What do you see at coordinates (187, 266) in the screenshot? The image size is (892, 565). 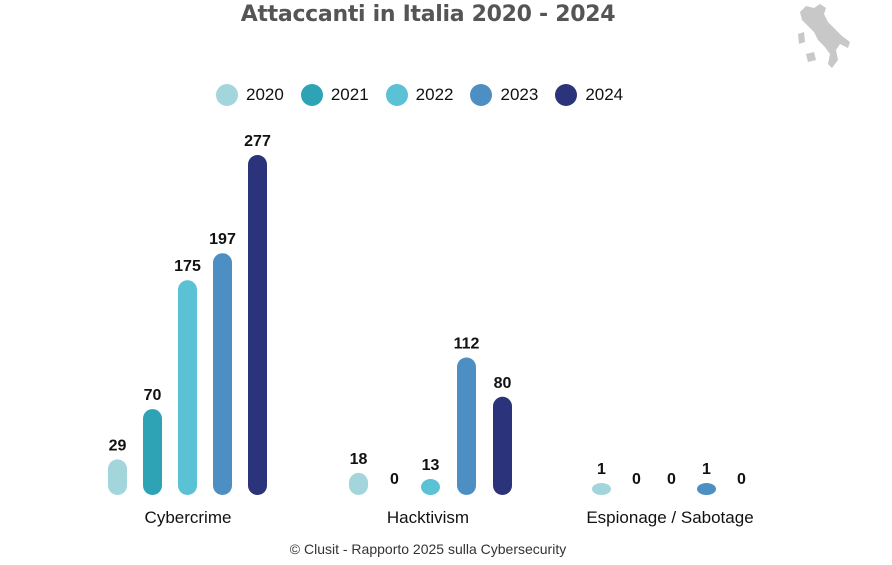 I see `data-label-2022-cybercrime: 175` at bounding box center [187, 266].